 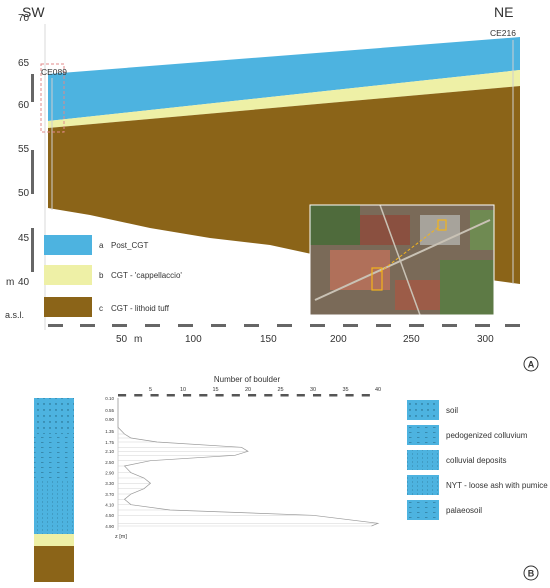 What do you see at coordinates (146, 275) in the screenshot?
I see `legend-label-cappellaccio: CGT - 'cappellaccio'` at bounding box center [146, 275].